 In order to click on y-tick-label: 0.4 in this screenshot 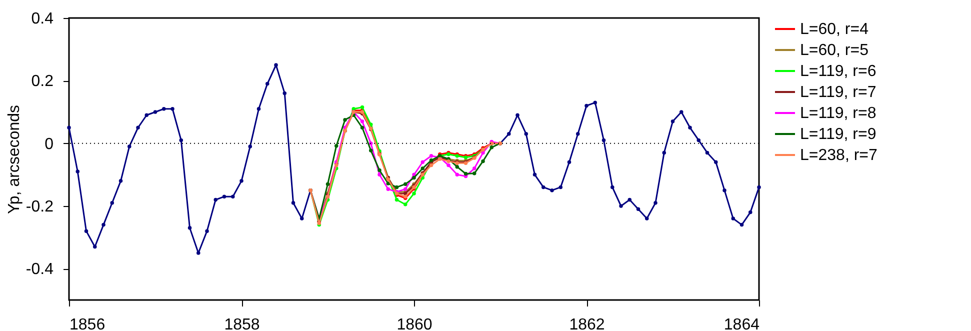, I will do `click(42, 19)`.